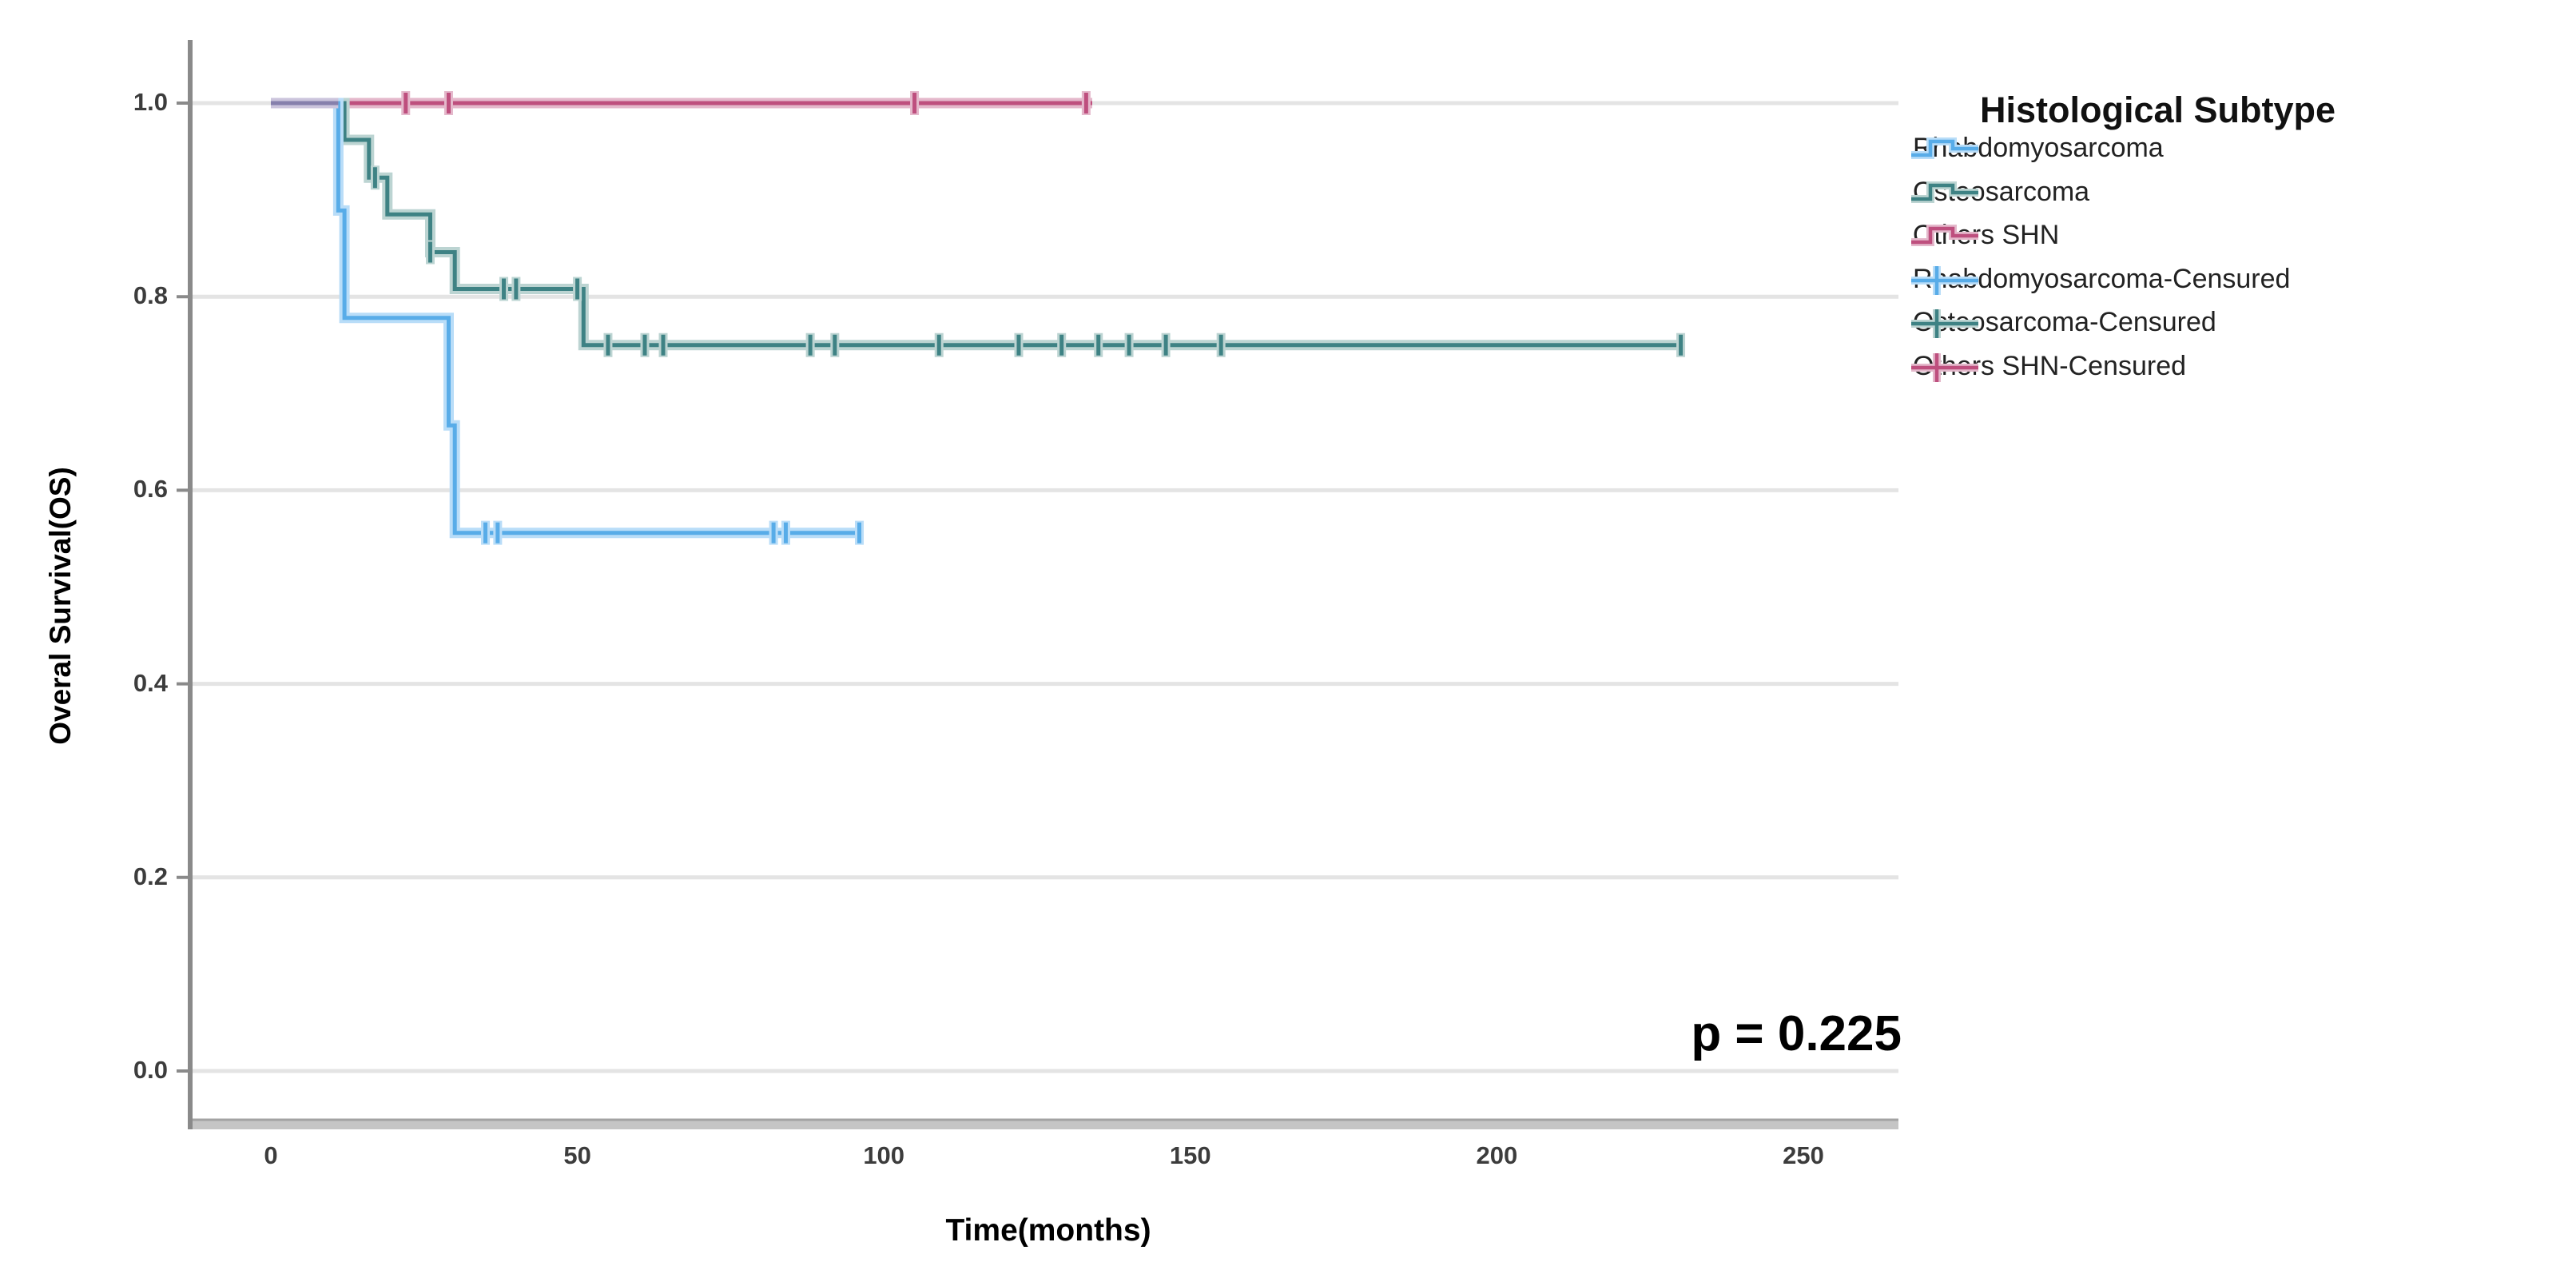 This screenshot has width=2576, height=1278. I want to click on y-tick-label: 0.0, so click(150, 1070).